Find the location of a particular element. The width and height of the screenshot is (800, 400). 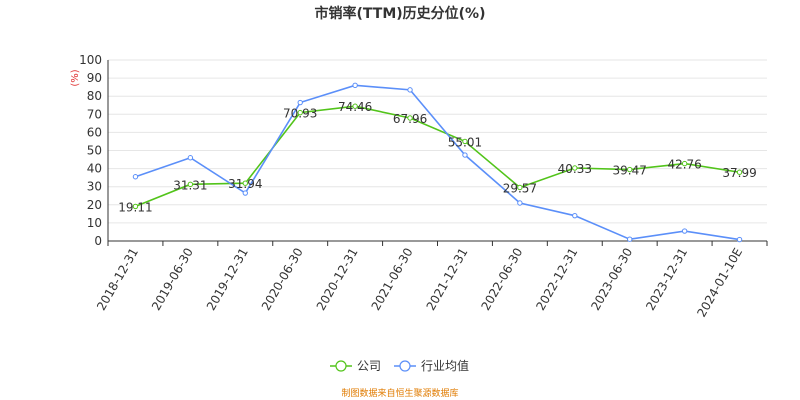

data-label: 31.94 is located at coordinates (245, 184).